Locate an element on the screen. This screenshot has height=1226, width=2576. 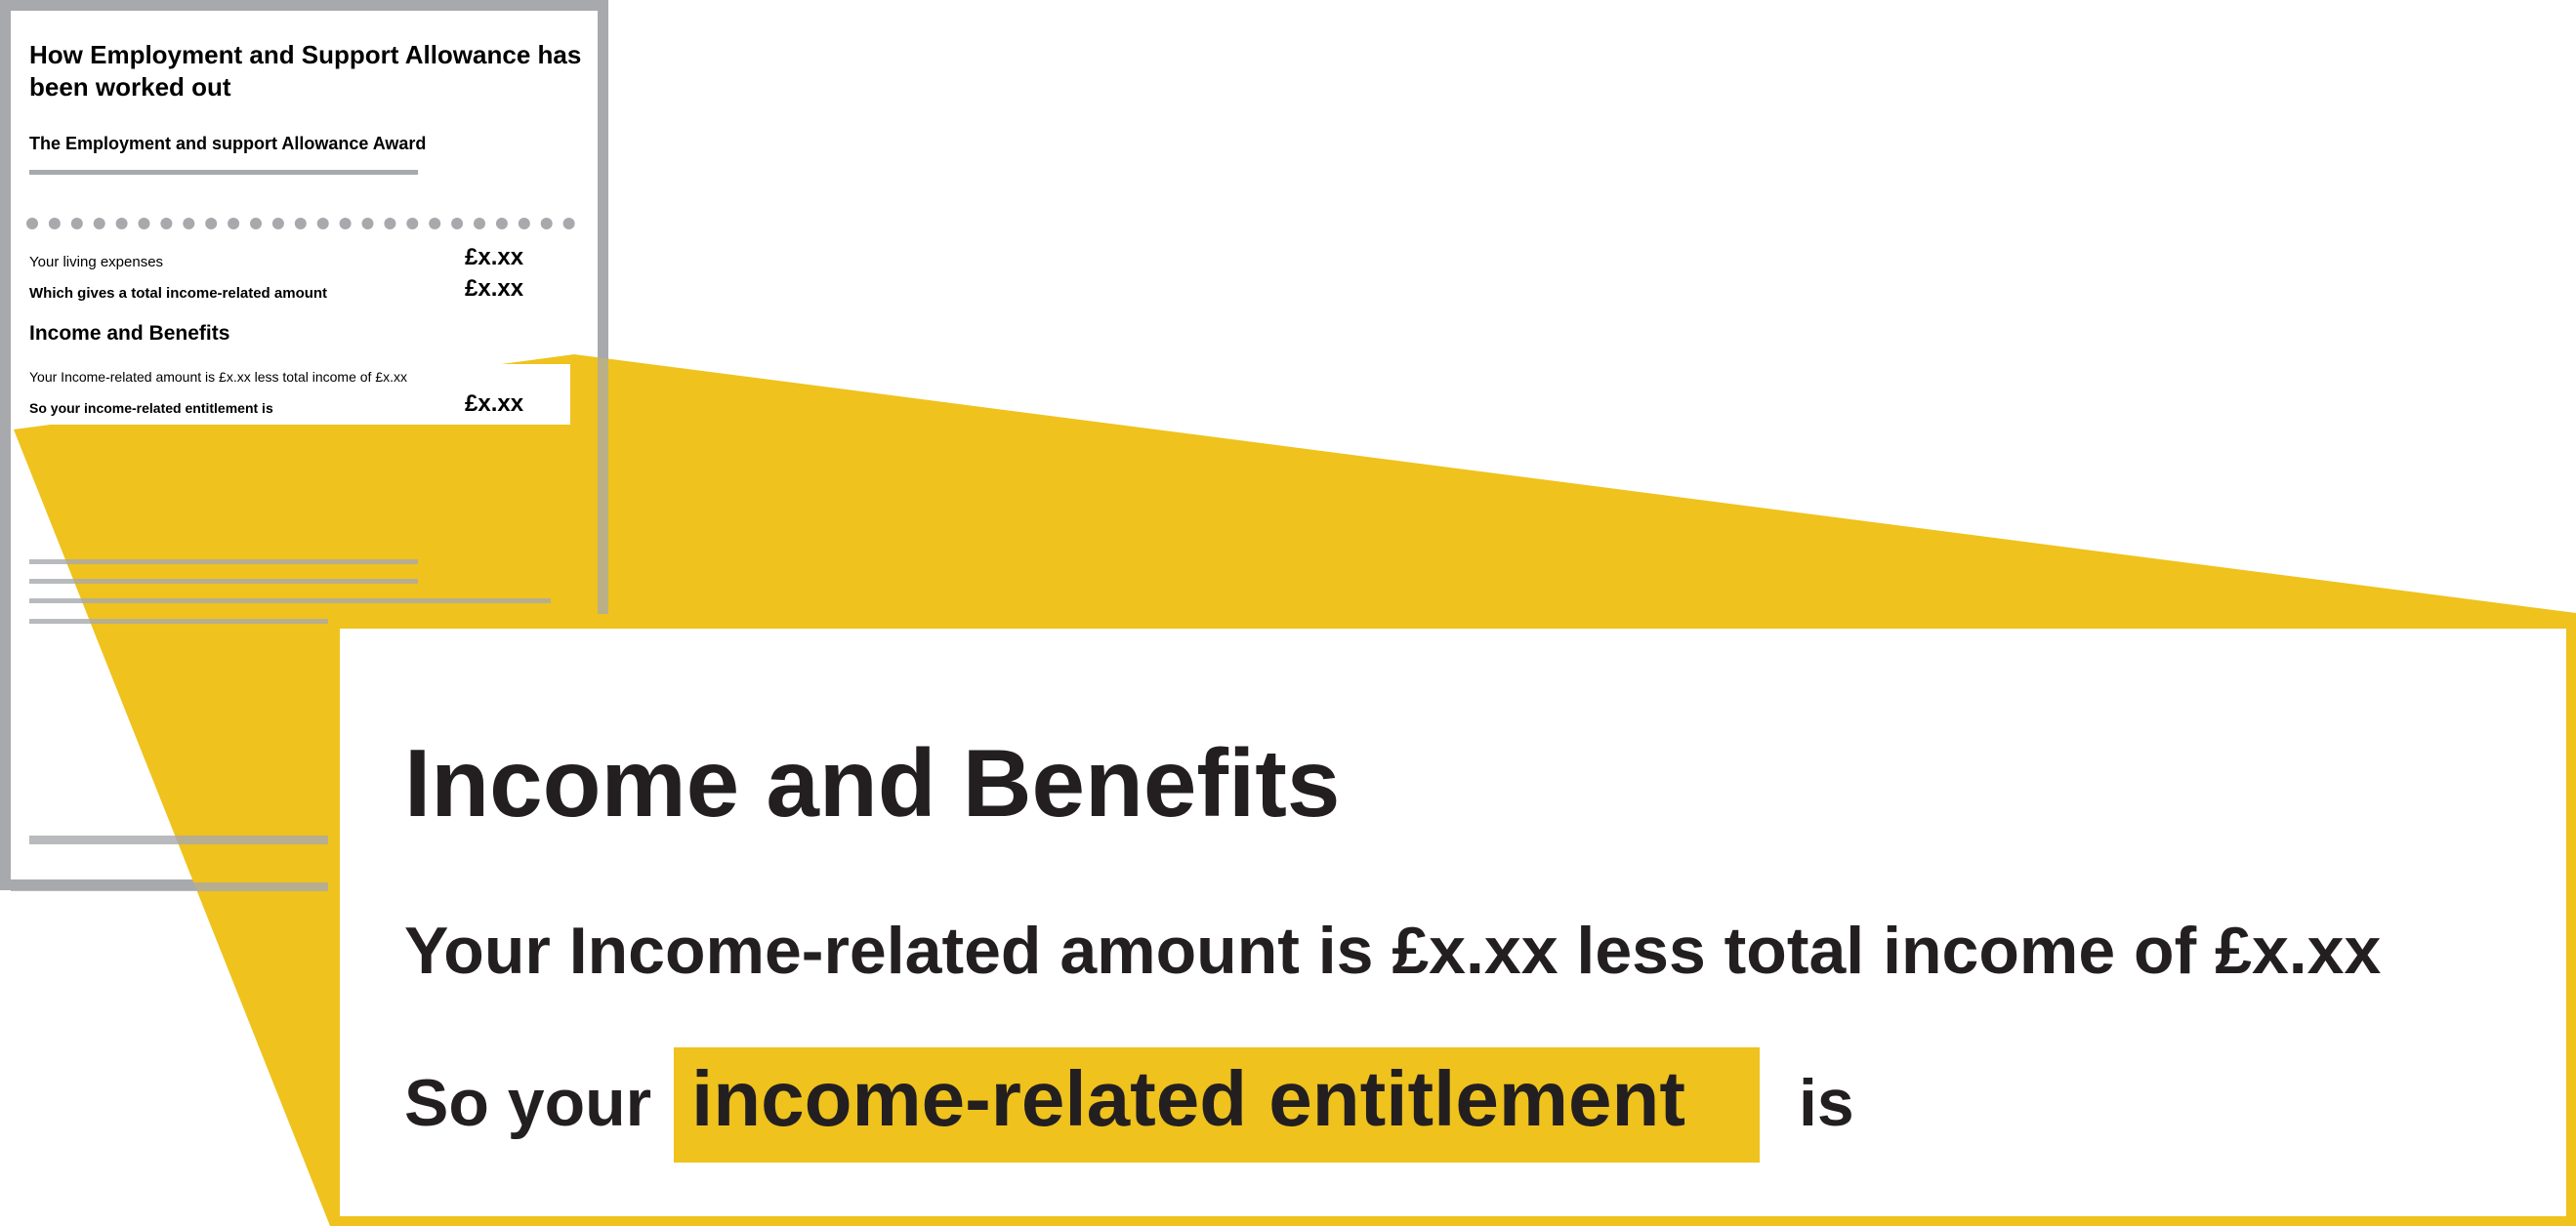
callout-line-2-prefix: So your is located at coordinates (528, 1103).